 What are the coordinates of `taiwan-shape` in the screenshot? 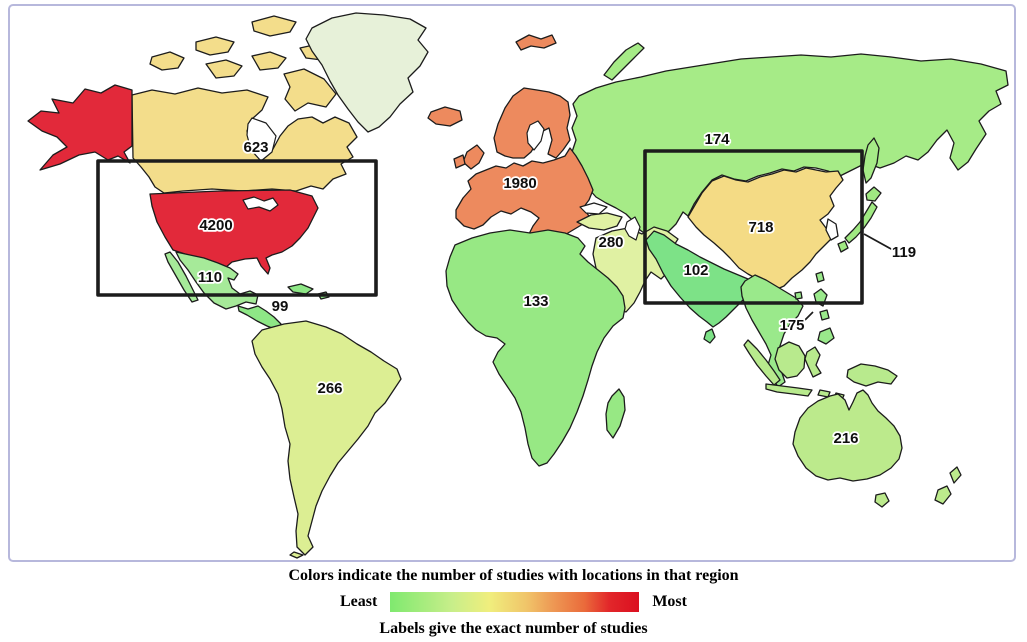 It's located at (820, 277).